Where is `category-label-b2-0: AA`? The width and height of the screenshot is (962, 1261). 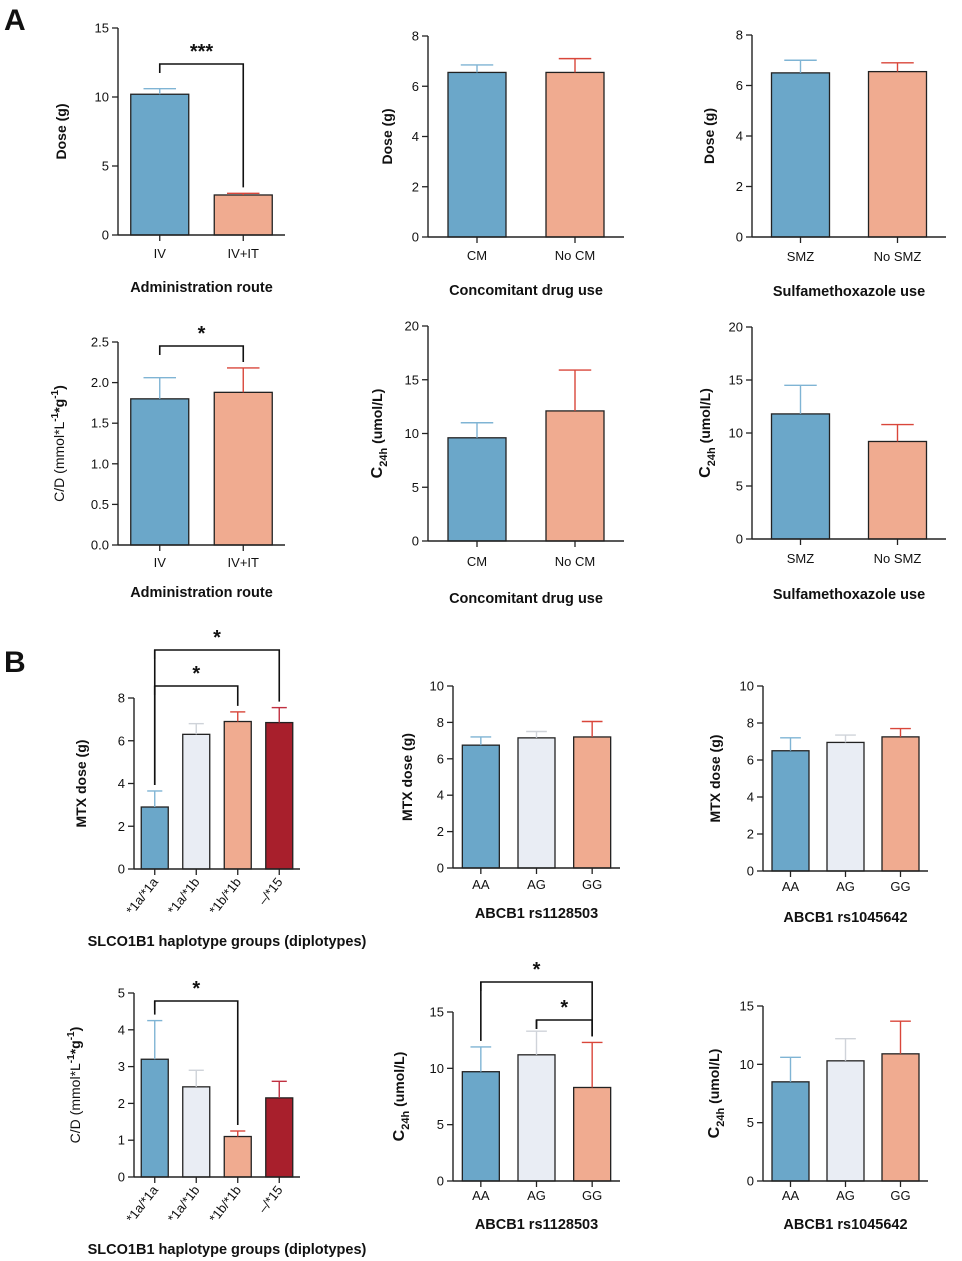 category-label-b2-0: AA is located at coordinates (481, 884).